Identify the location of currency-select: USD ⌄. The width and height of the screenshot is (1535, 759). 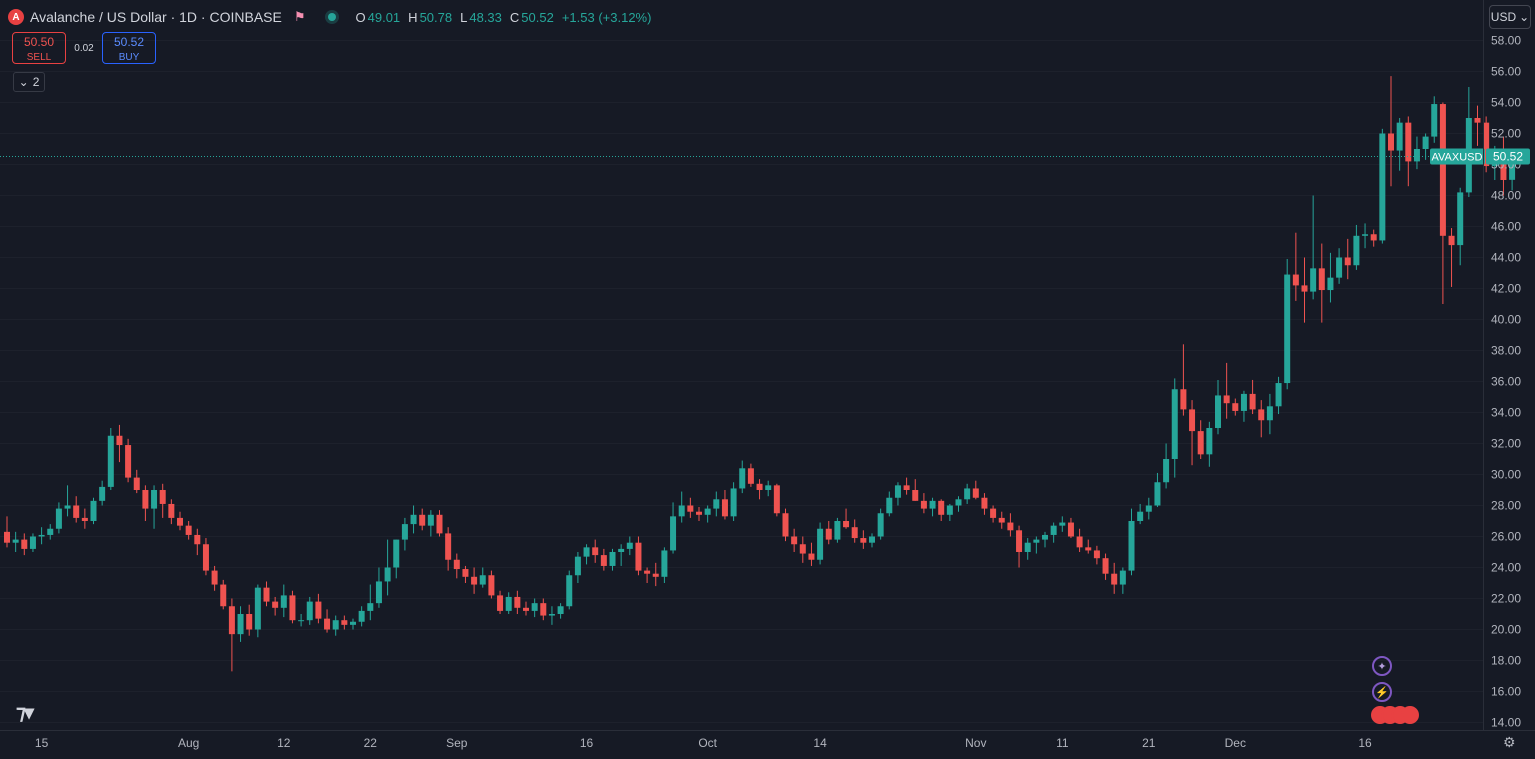
(1510, 17).